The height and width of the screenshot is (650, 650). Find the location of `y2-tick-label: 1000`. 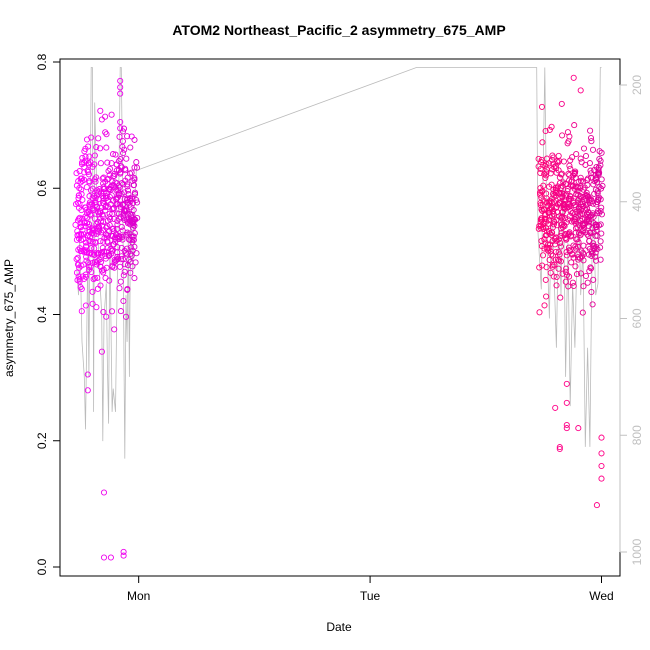

y2-tick-label: 1000 is located at coordinates (637, 551).